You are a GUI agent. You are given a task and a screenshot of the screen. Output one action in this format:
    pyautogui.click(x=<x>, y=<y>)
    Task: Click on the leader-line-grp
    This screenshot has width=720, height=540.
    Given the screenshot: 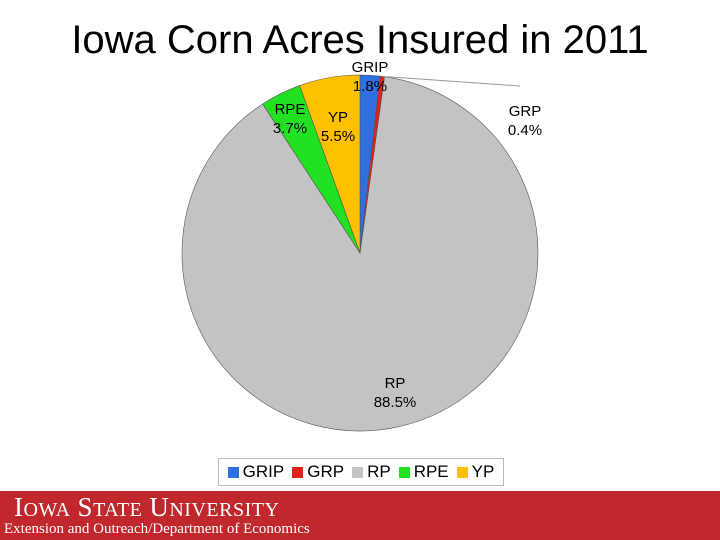 What is the action you would take?
    pyautogui.click(x=451, y=81)
    